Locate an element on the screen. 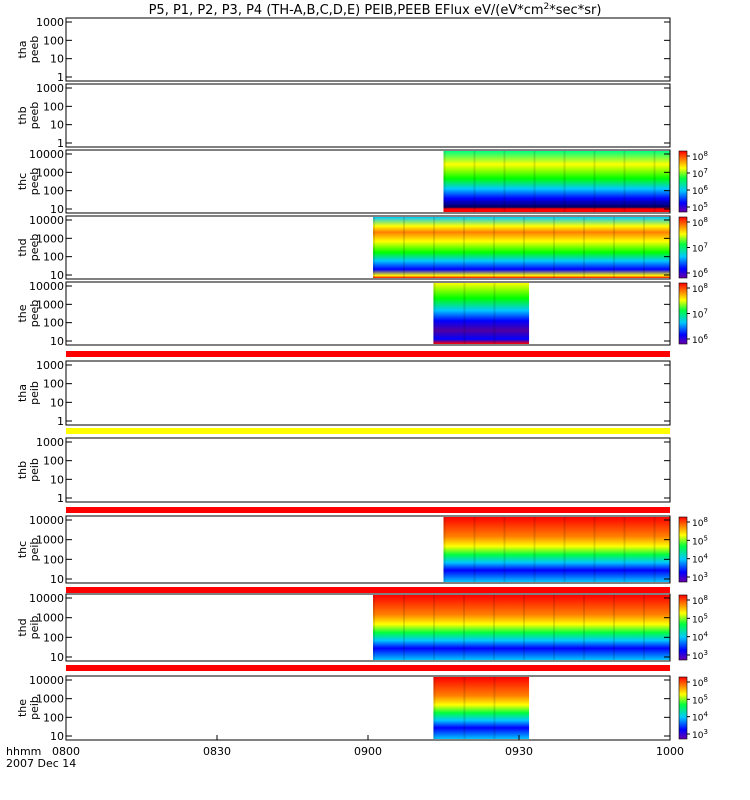  x-axis-label: hhmm is located at coordinates (23, 751).